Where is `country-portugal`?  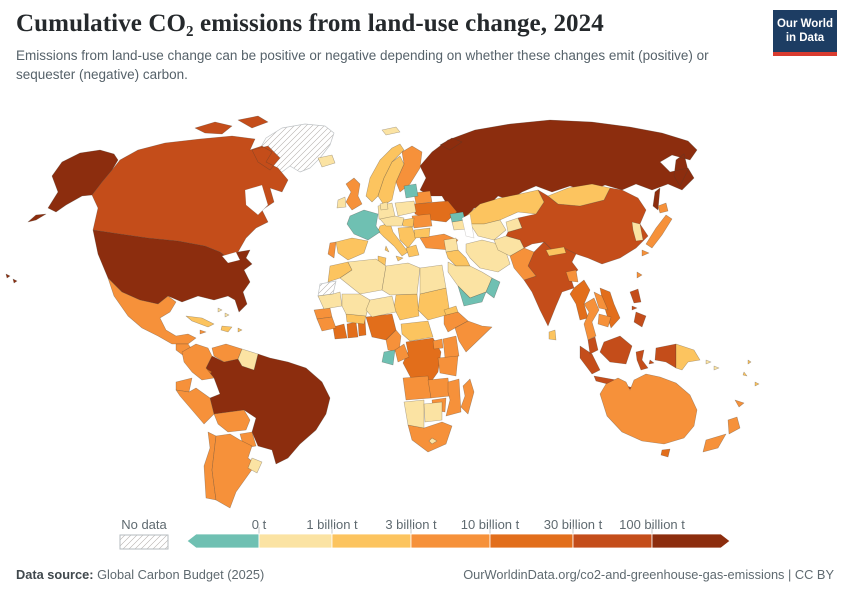 country-portugal is located at coordinates (332, 250).